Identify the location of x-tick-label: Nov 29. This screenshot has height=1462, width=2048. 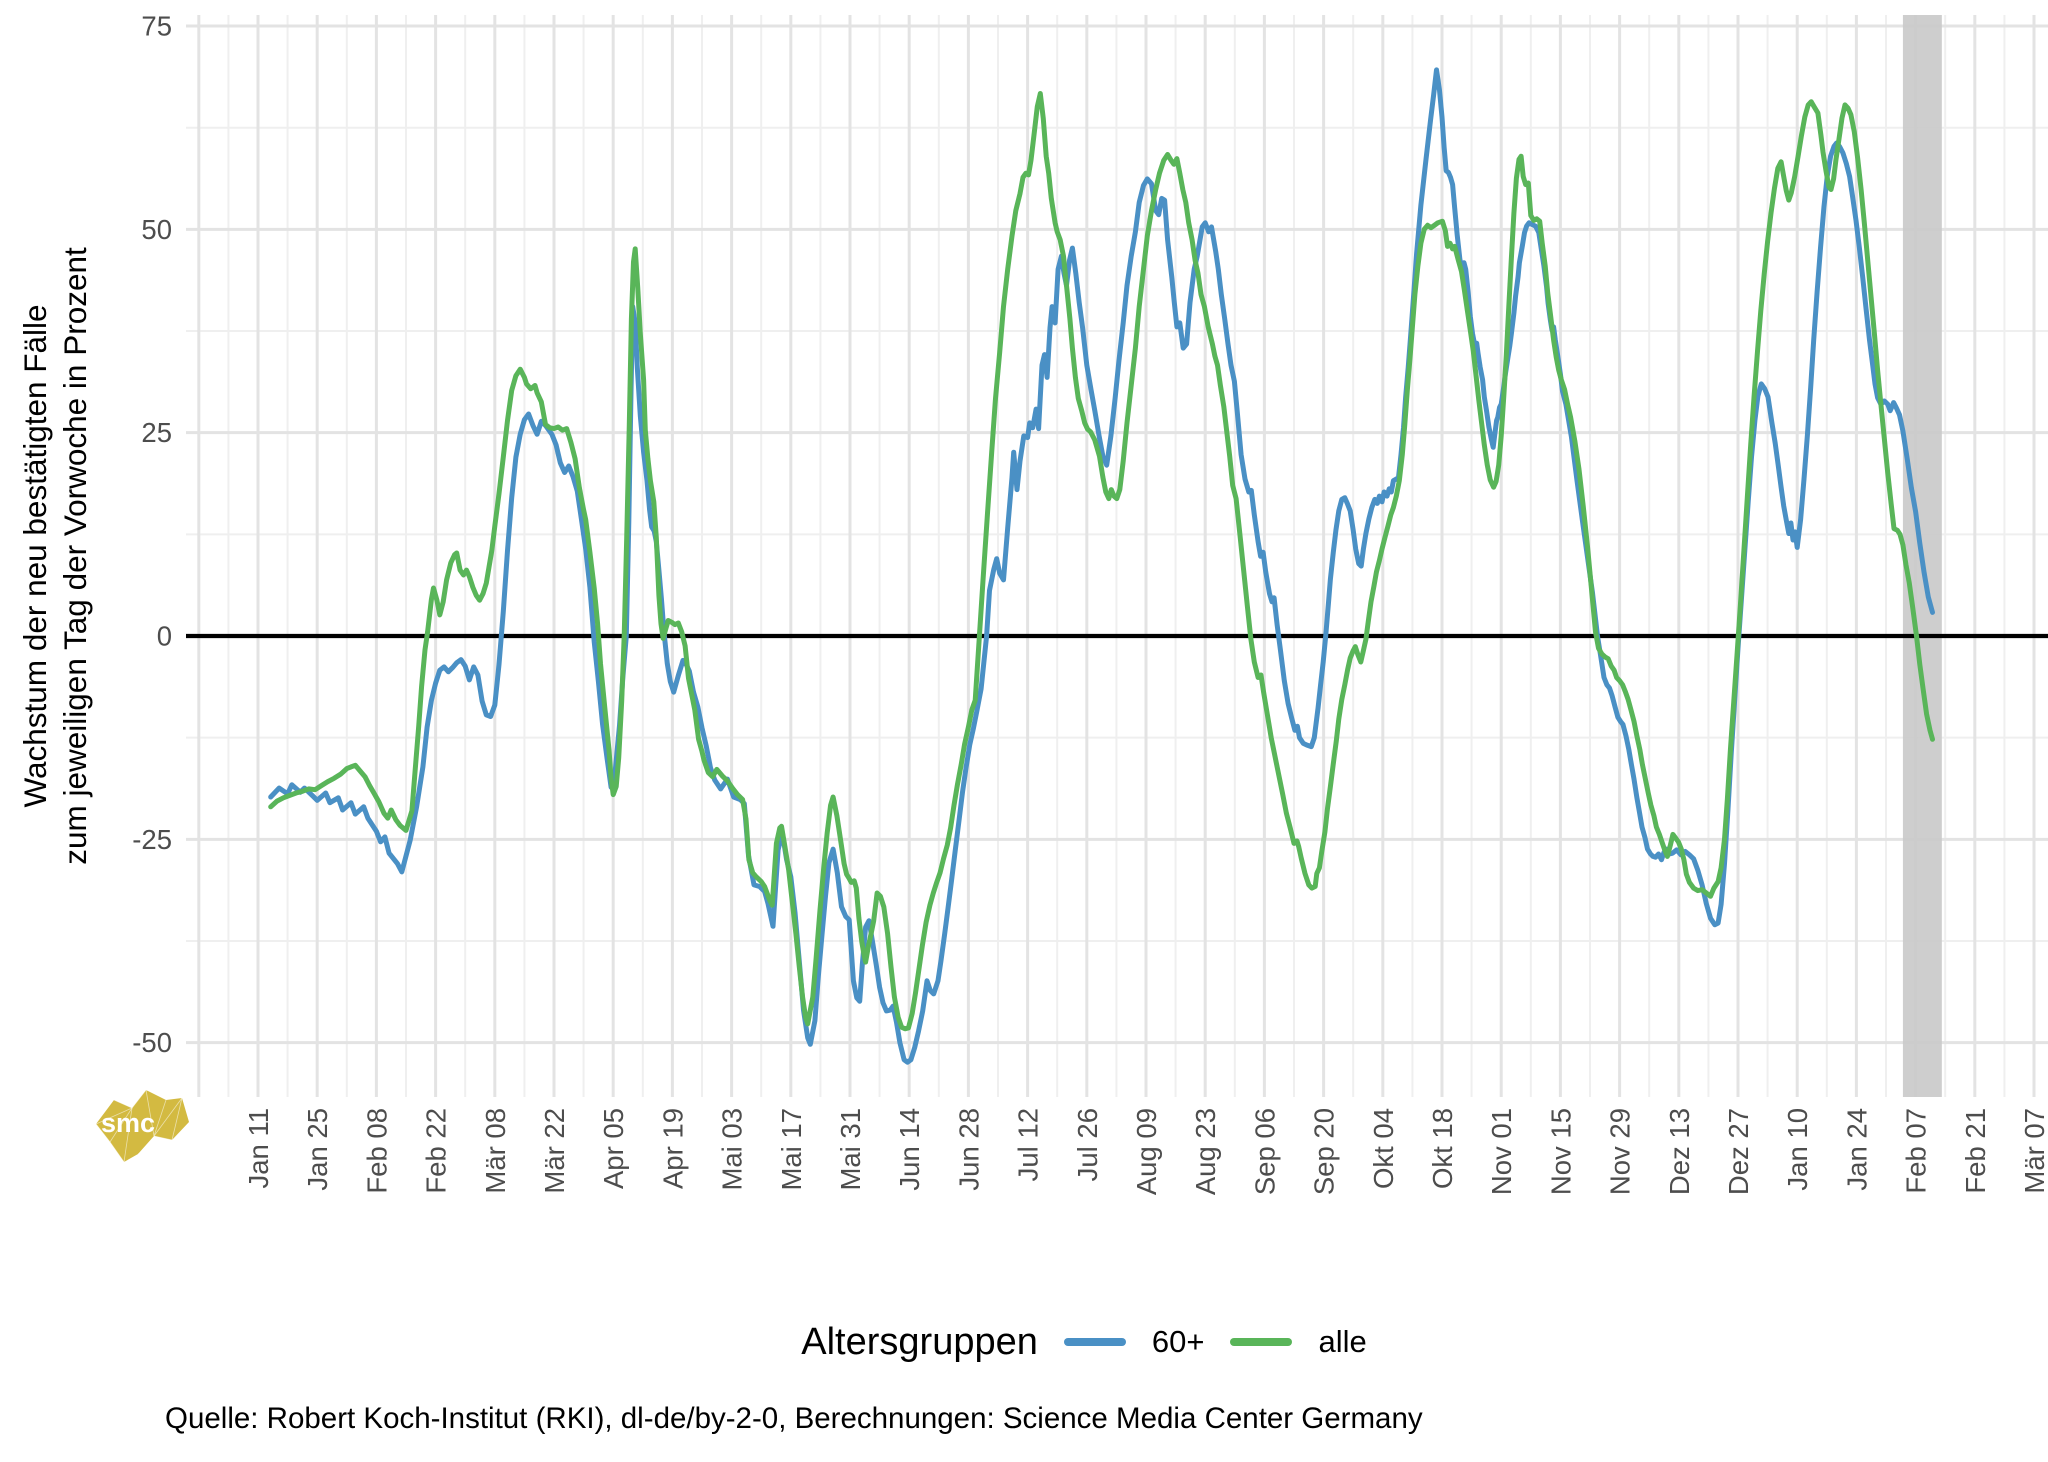
(1620, 1151).